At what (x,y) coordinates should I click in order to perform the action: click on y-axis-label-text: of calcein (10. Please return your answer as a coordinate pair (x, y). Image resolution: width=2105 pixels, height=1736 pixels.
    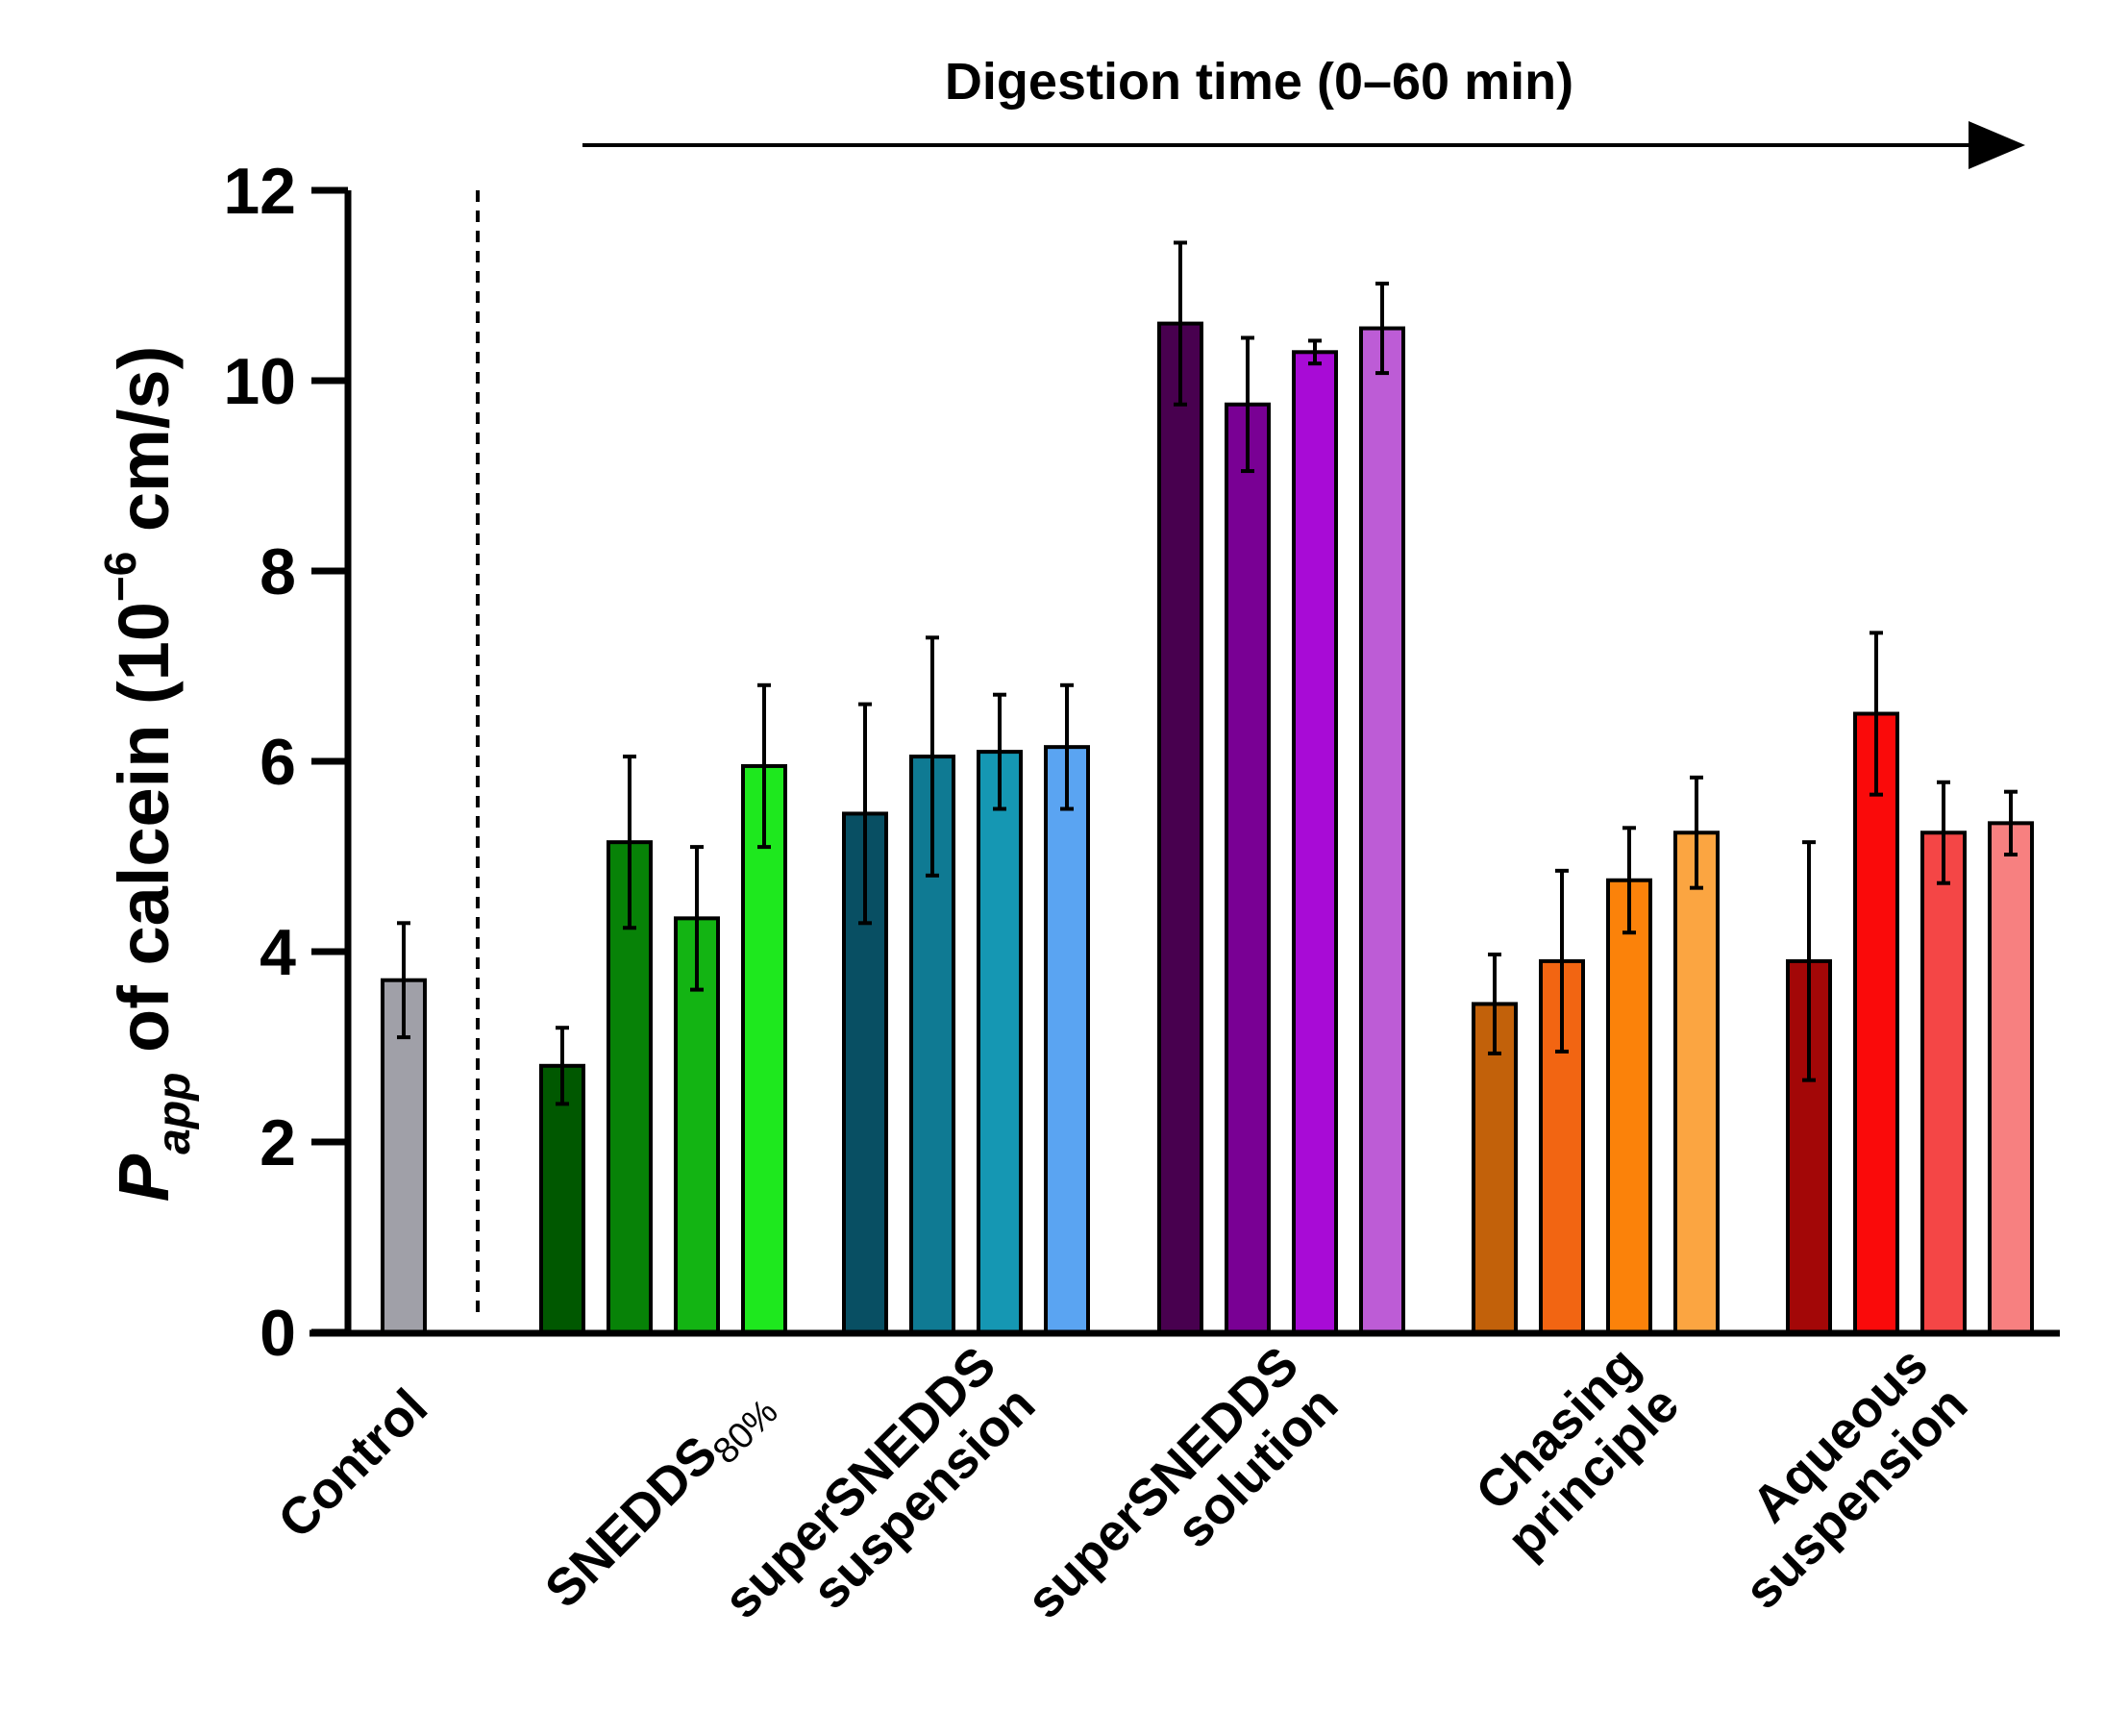
    Looking at the image, I should click on (144, 837).